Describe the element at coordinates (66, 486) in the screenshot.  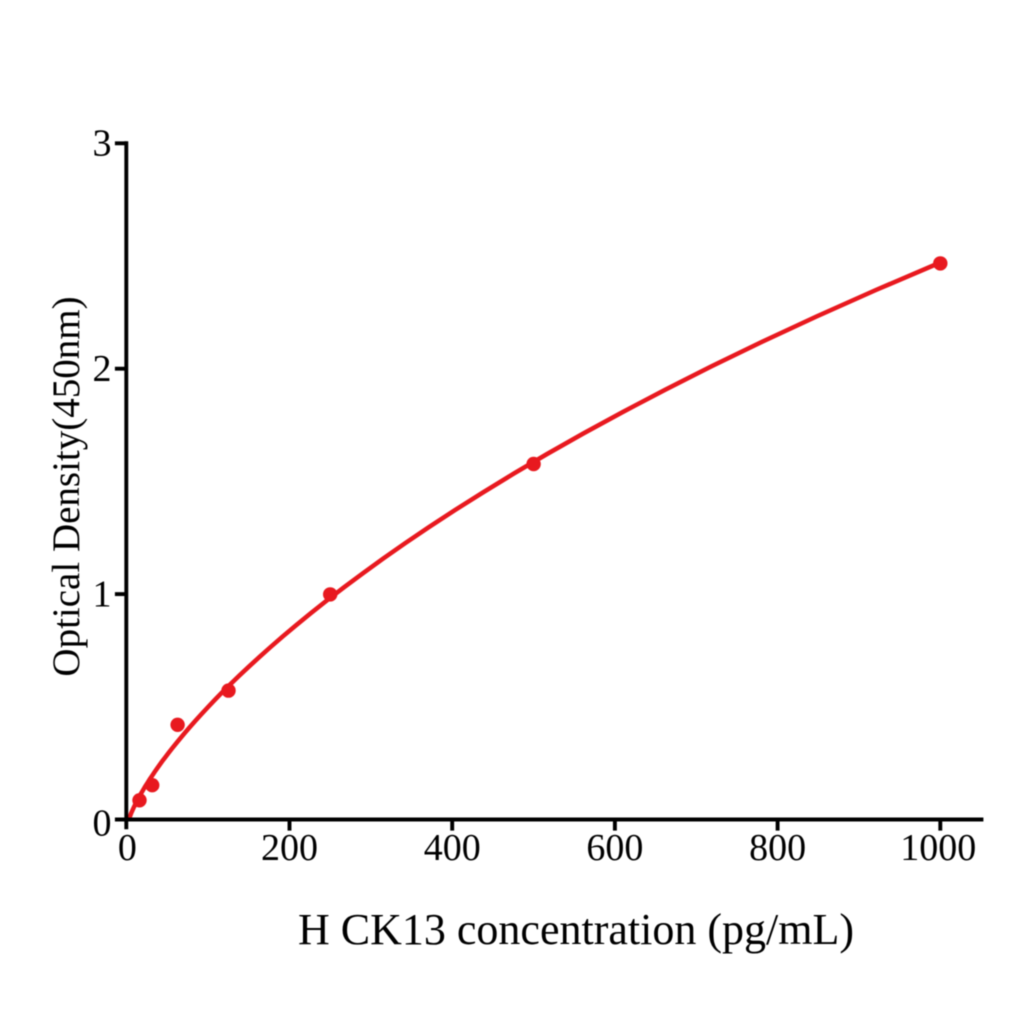
I see `svg-text: Optical Density(450nm)` at that location.